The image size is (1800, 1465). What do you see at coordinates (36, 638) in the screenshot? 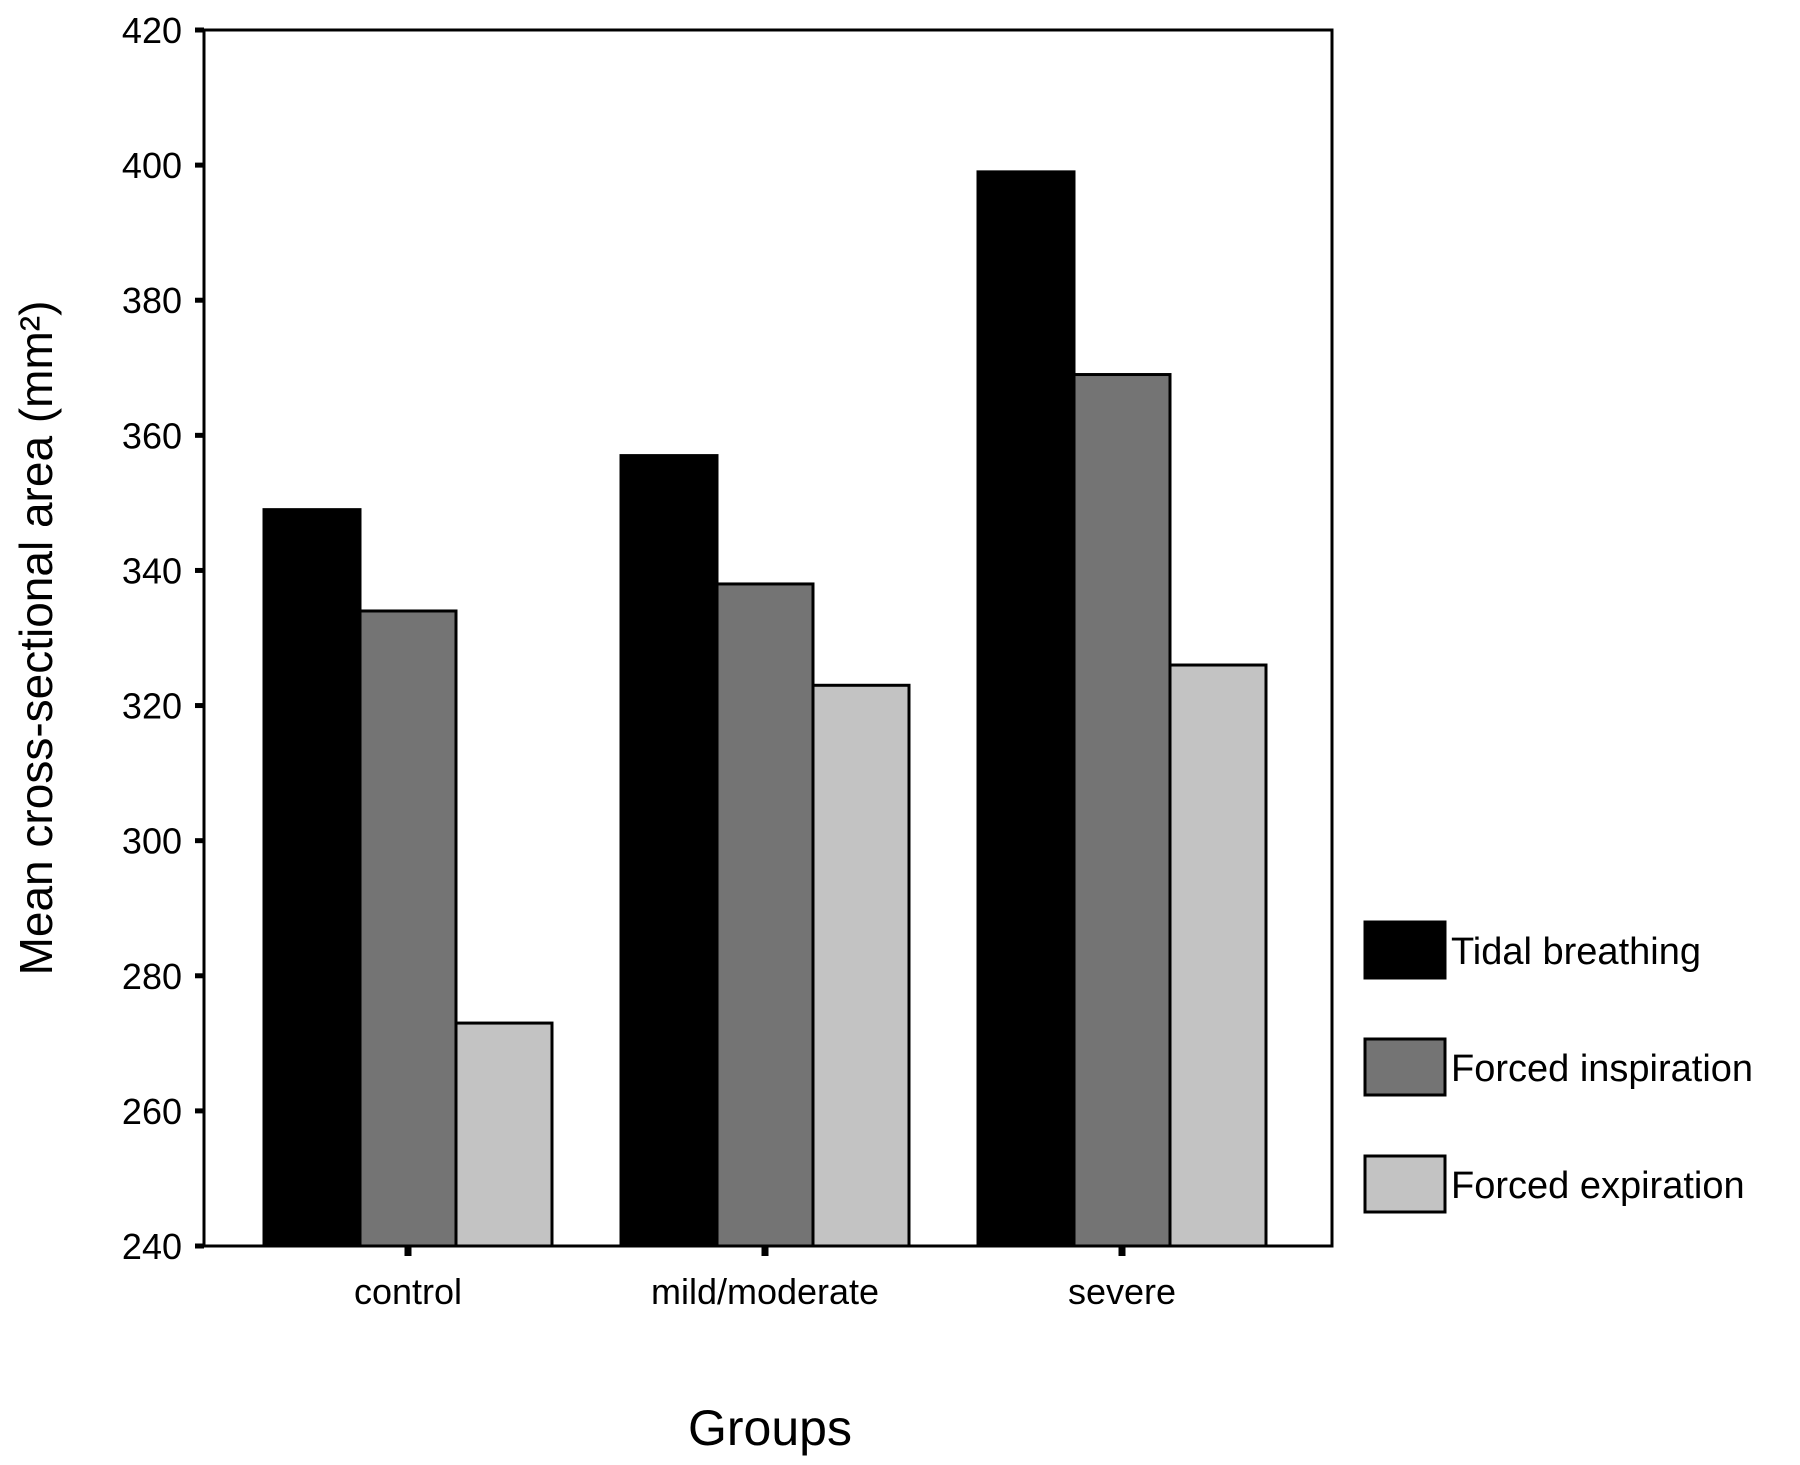
I see `y-axis-title: Mean cross-sectional area (mm²)` at bounding box center [36, 638].